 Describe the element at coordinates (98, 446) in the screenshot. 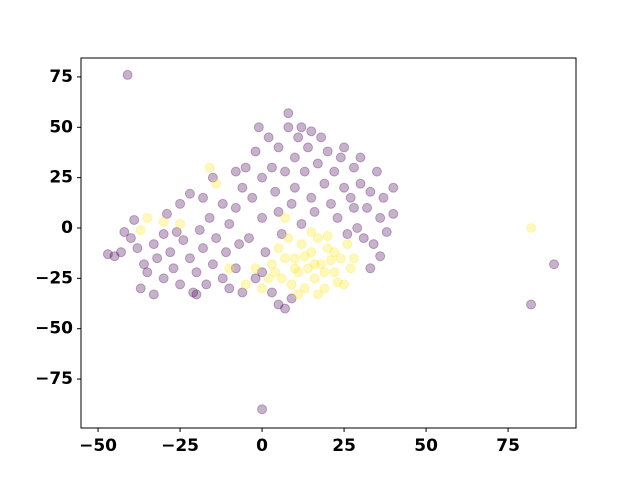

I see `x-tick-label: −50` at that location.